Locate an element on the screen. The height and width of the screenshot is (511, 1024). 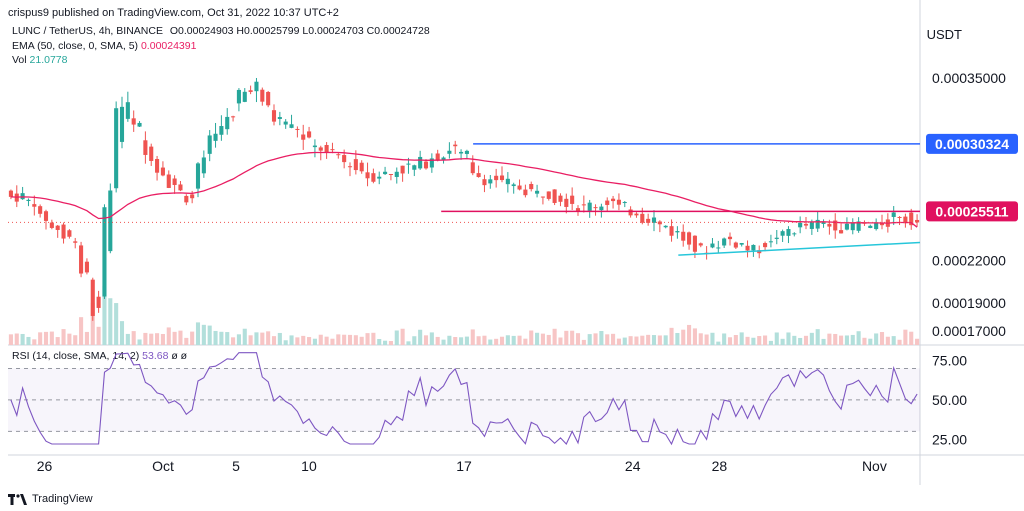
rsi-tick-label: 50.00 is located at coordinates (949, 400).